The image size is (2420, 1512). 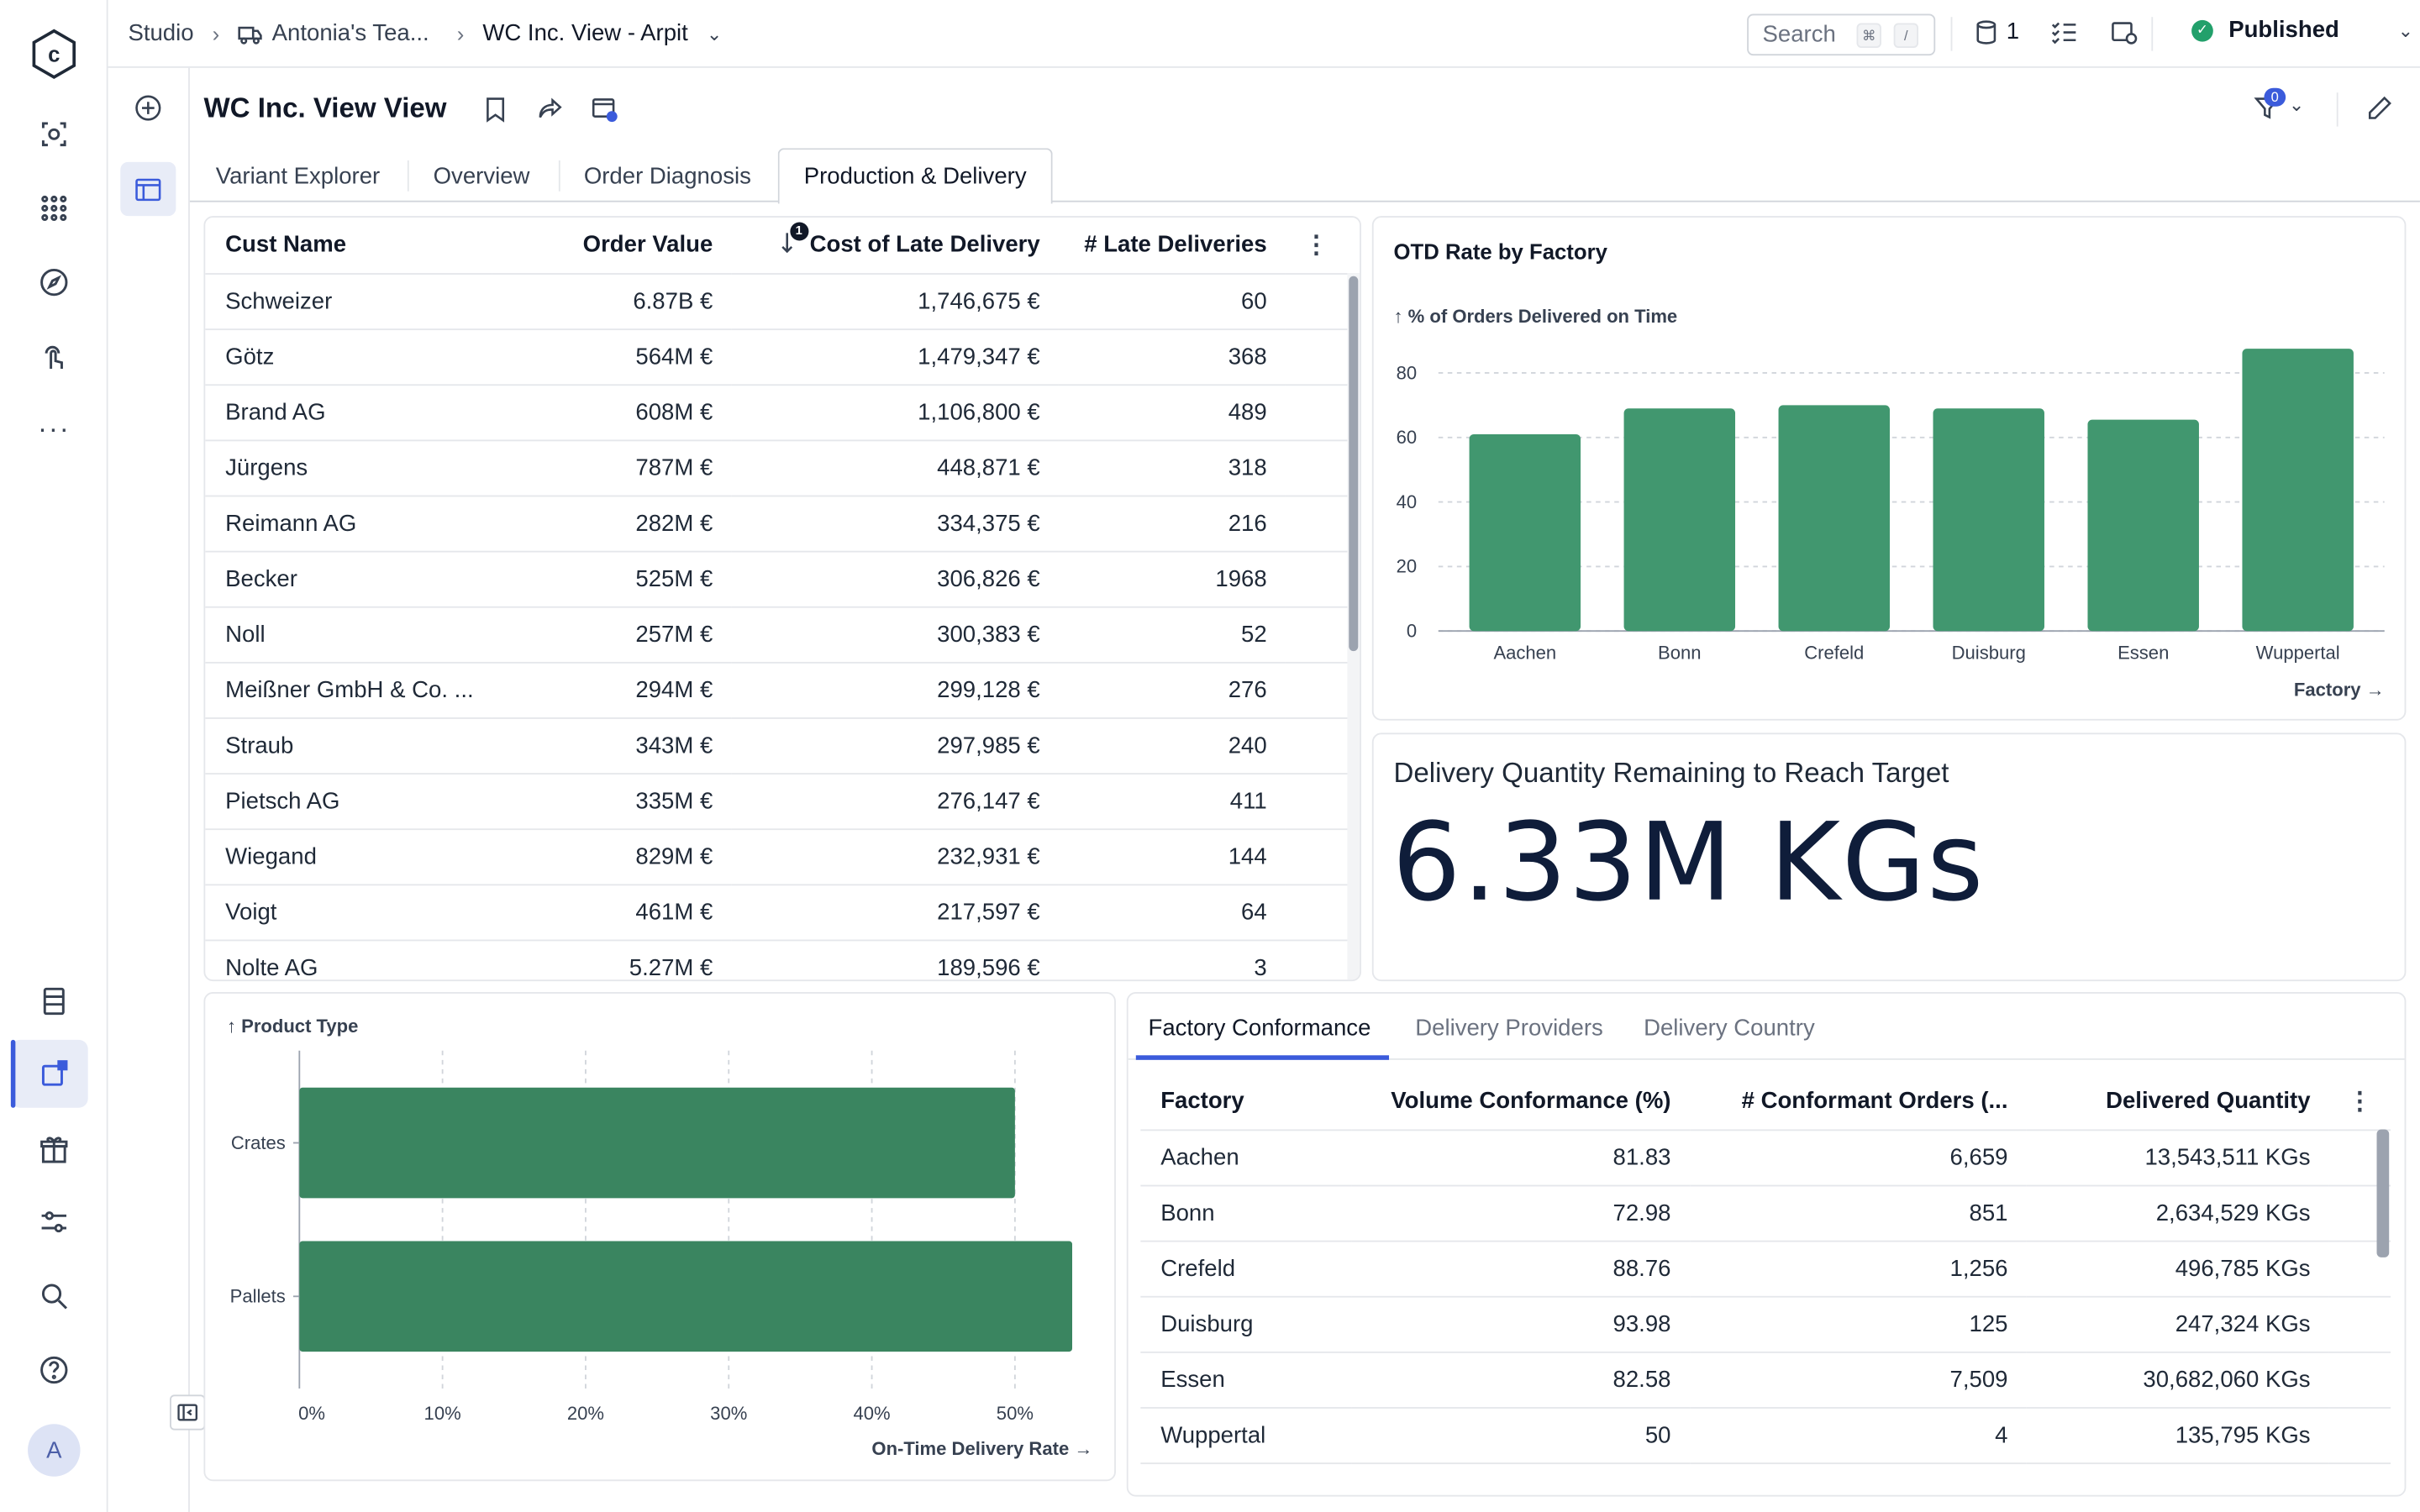 I want to click on filter-button: 0 ⌄, so click(x=2279, y=108).